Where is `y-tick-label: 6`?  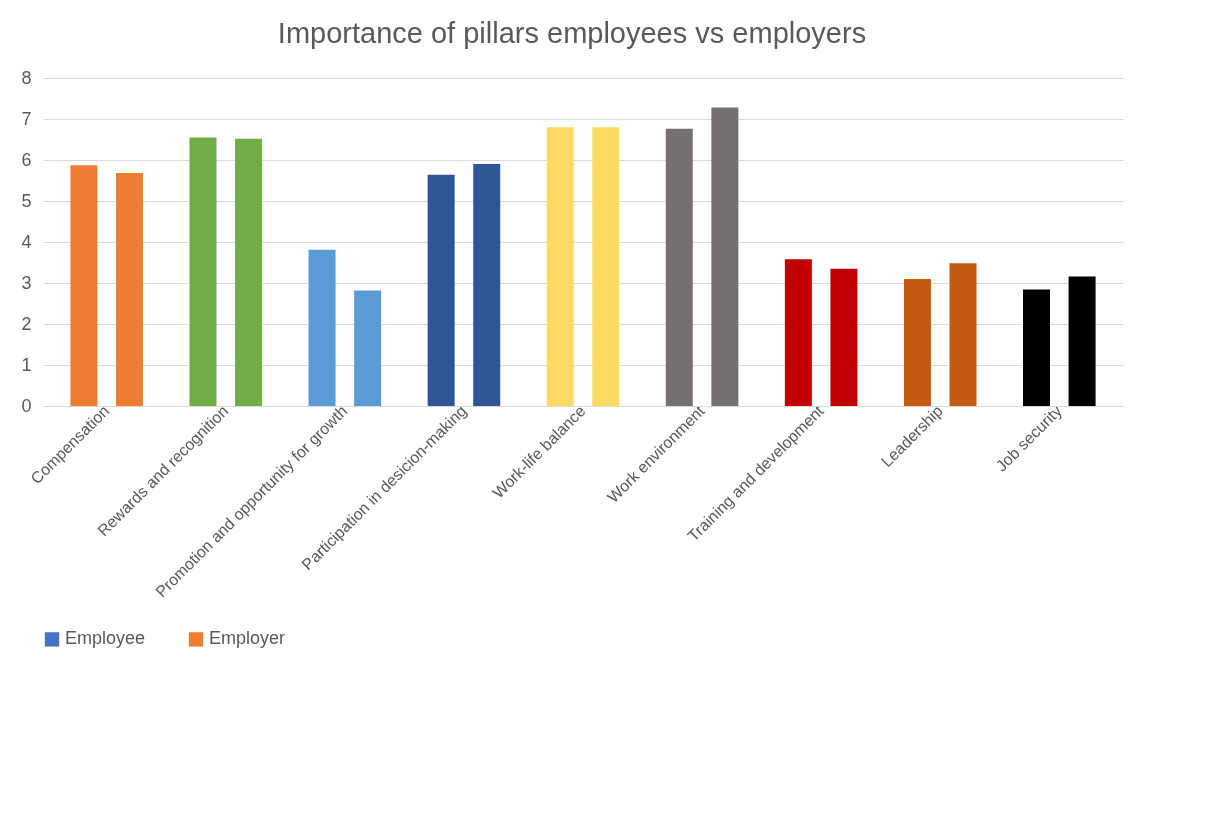
y-tick-label: 6 is located at coordinates (26, 159).